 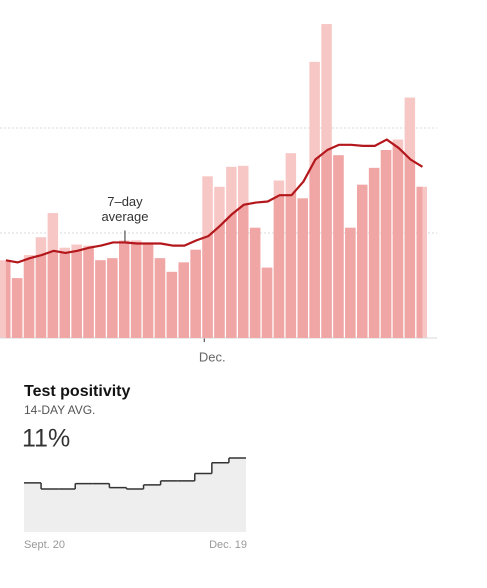 I want to click on bar, so click(x=5, y=299).